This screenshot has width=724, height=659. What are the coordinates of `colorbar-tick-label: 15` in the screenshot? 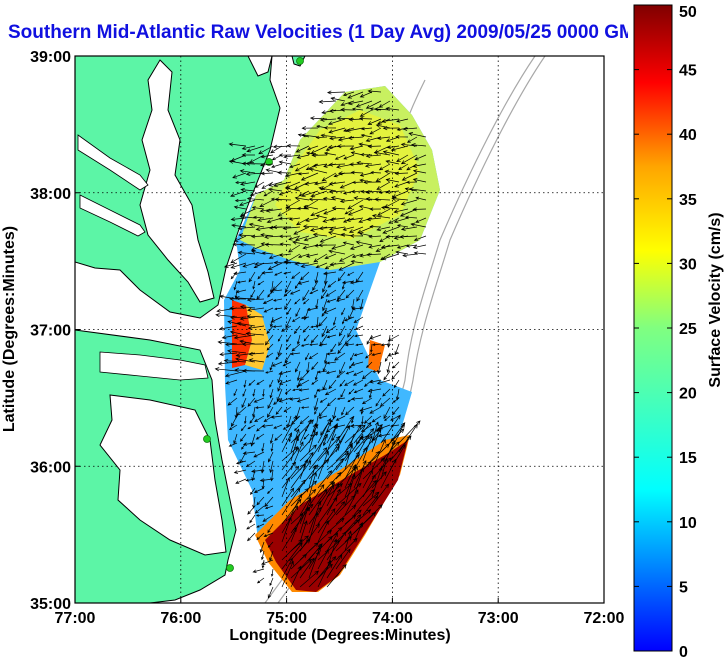 It's located at (688, 458).